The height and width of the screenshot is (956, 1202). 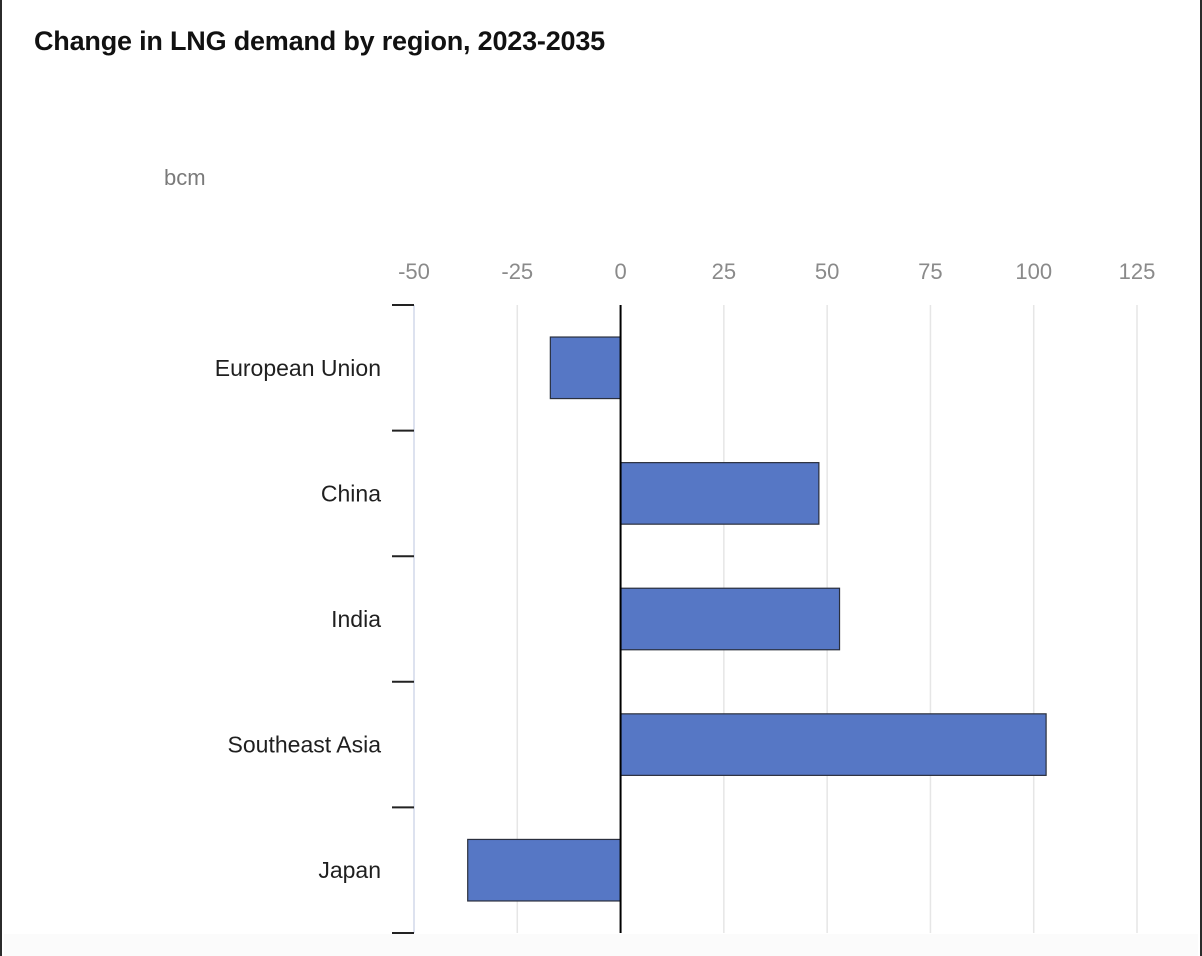 I want to click on category-label: European Union, so click(x=298, y=368).